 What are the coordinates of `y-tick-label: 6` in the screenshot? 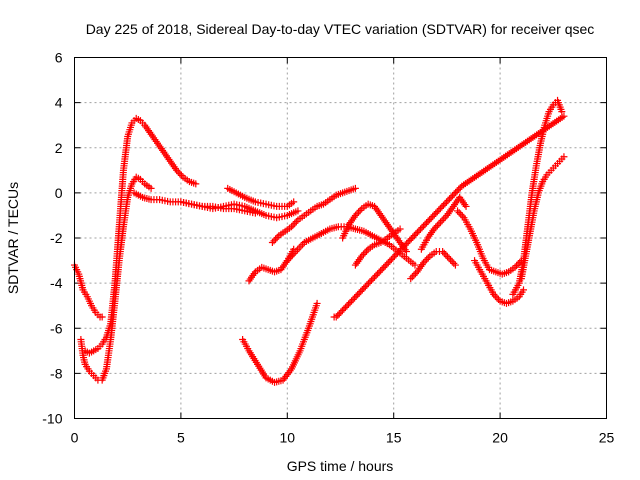 It's located at (59, 58).